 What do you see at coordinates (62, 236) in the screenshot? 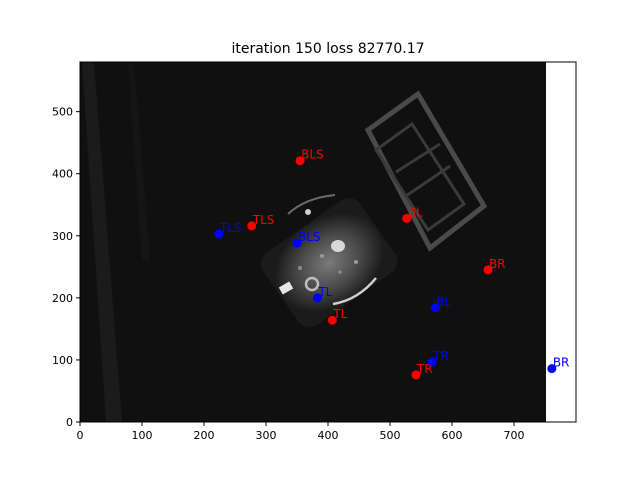
I see `y-tick-label: 300` at bounding box center [62, 236].